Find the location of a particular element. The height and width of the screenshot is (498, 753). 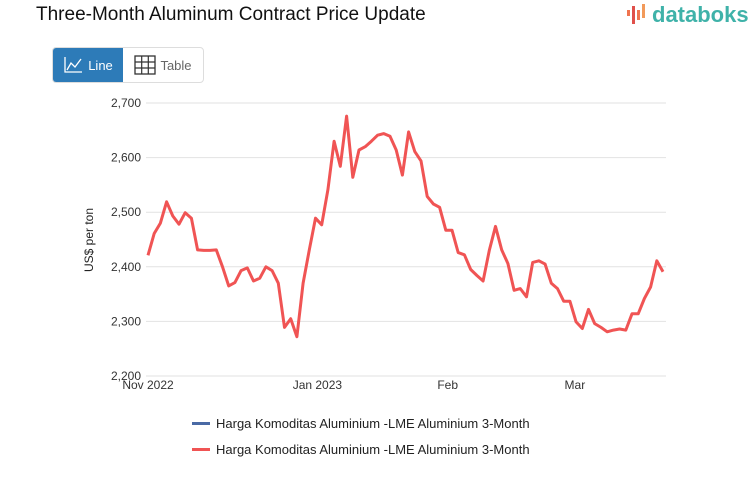

databoks-logo: databoks is located at coordinates (687, 15).